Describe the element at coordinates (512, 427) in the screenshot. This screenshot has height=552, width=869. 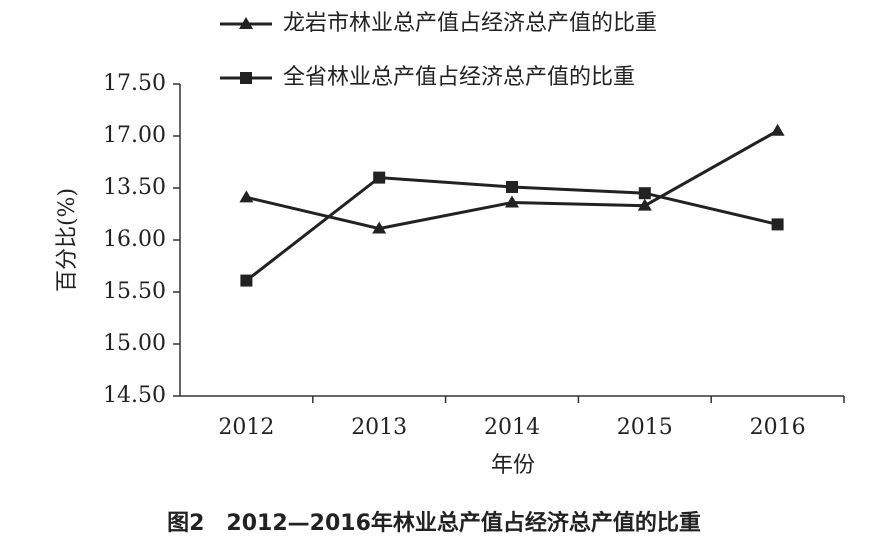
I see `x-tick-label: 2014` at that location.